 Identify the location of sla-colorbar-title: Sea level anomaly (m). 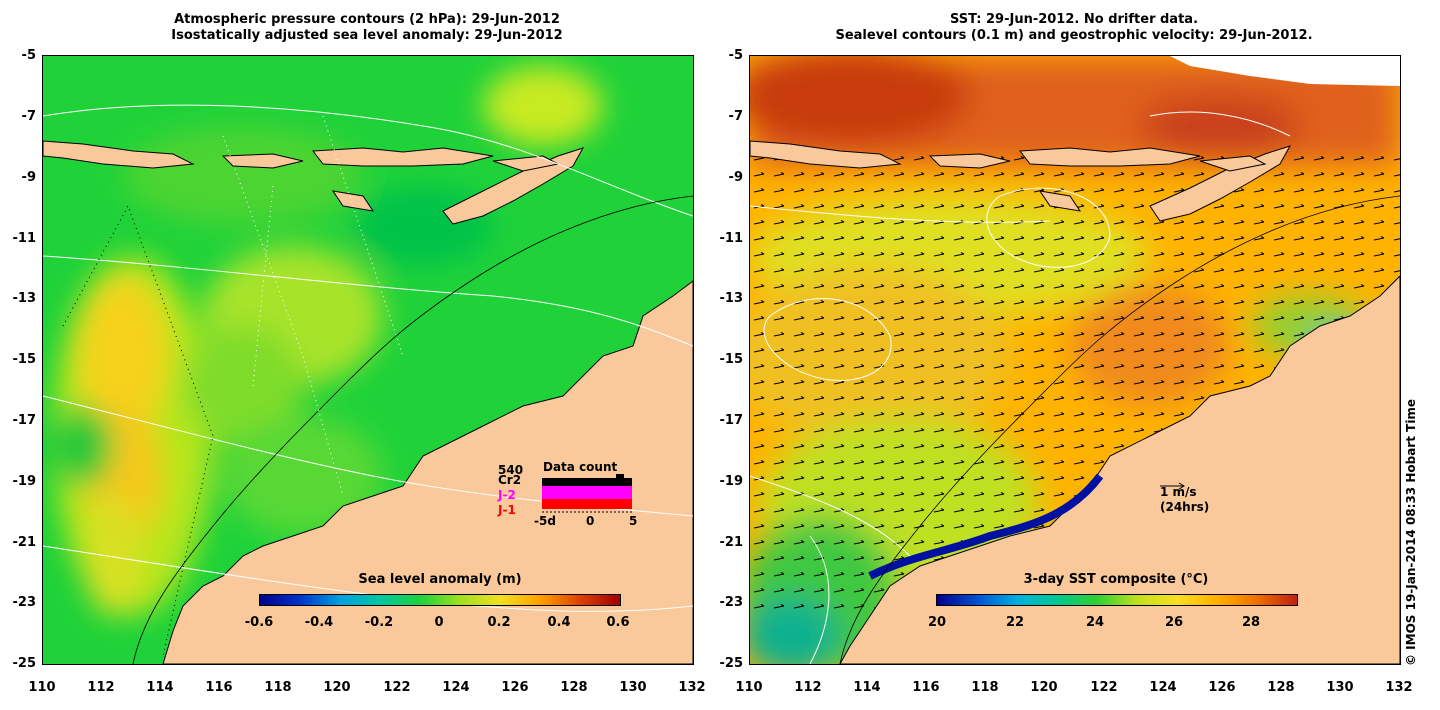
(440, 579).